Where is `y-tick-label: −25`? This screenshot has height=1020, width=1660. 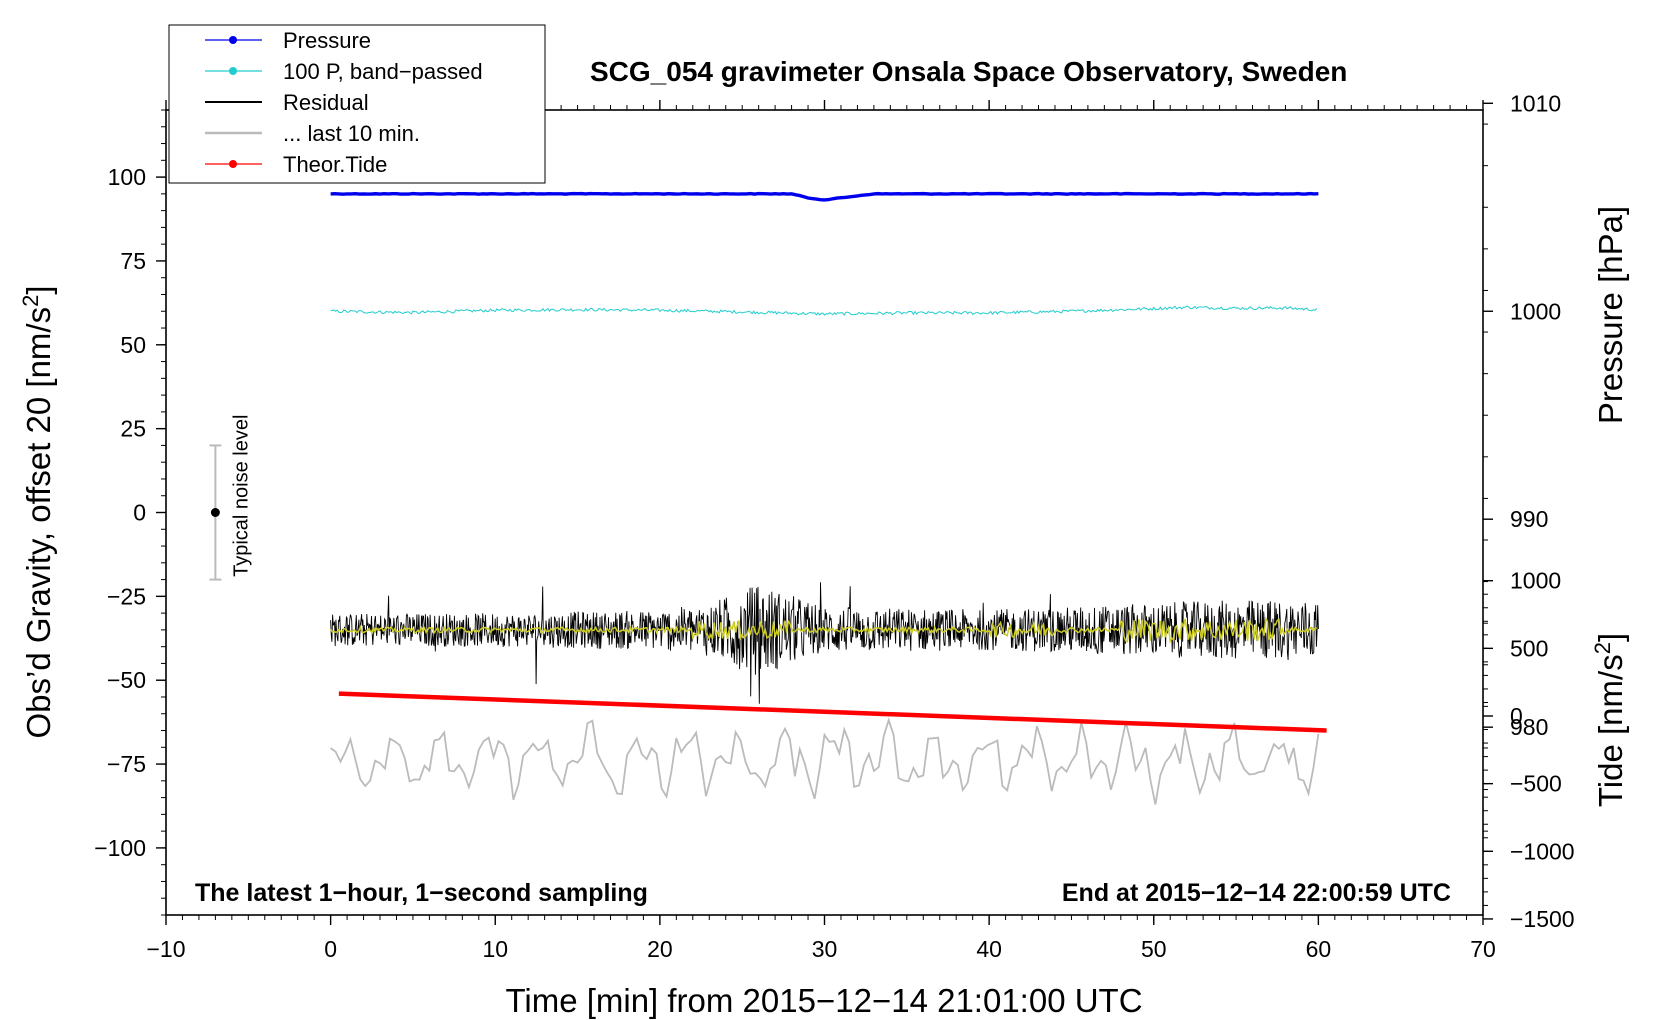
y-tick-label: −25 is located at coordinates (126, 596).